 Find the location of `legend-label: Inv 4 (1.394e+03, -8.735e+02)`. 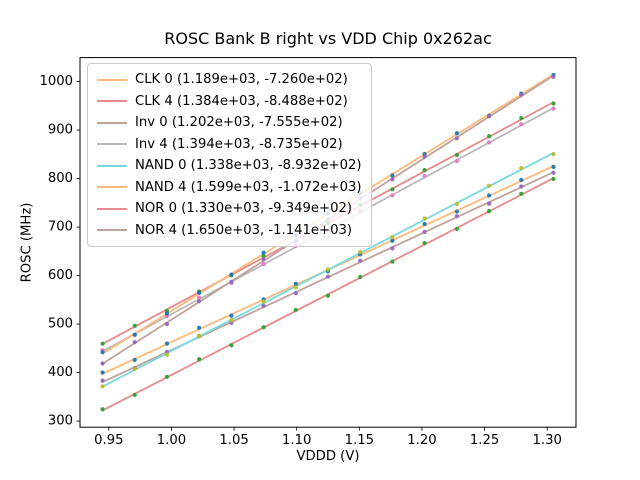

legend-label: Inv 4 (1.394e+03, -8.735e+02) is located at coordinates (239, 144).